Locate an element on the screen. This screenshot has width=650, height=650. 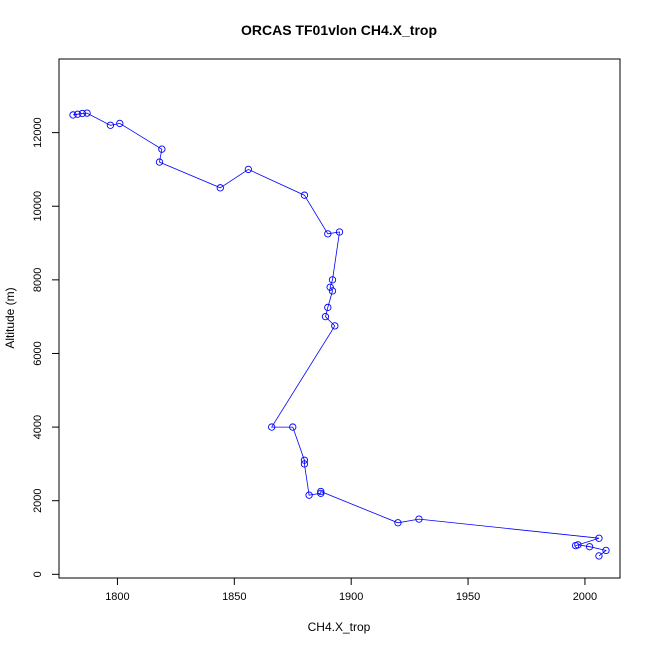
y-tick-label: 0 is located at coordinates (38, 574).